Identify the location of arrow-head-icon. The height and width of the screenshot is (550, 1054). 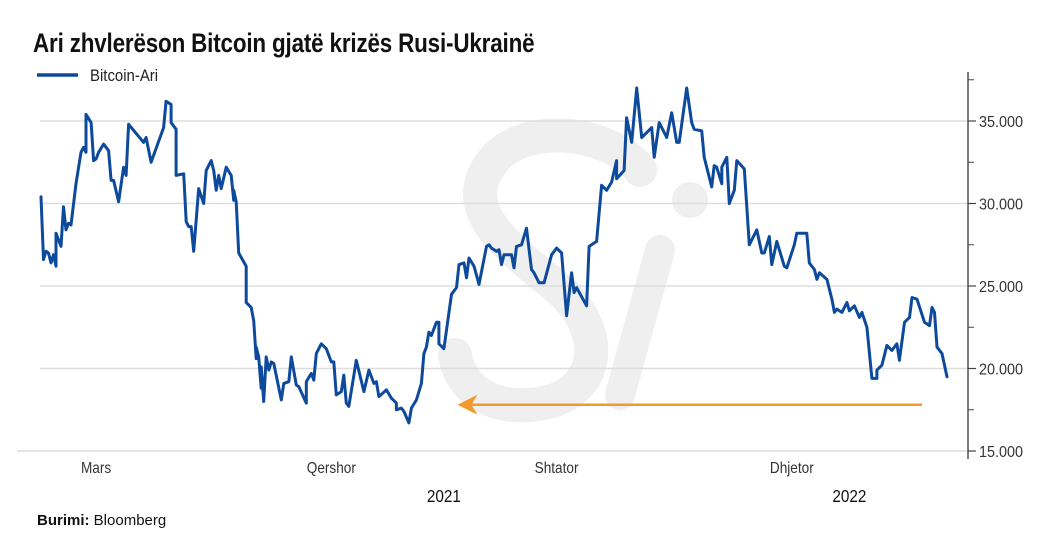
(467, 404).